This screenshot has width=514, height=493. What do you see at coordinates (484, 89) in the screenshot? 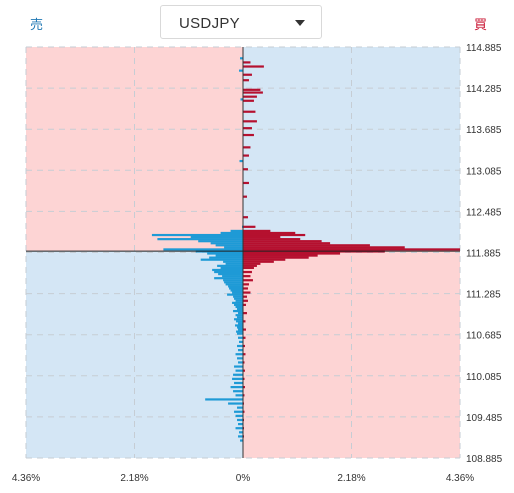
I see `y-tick-label: 114.285` at bounding box center [484, 89].